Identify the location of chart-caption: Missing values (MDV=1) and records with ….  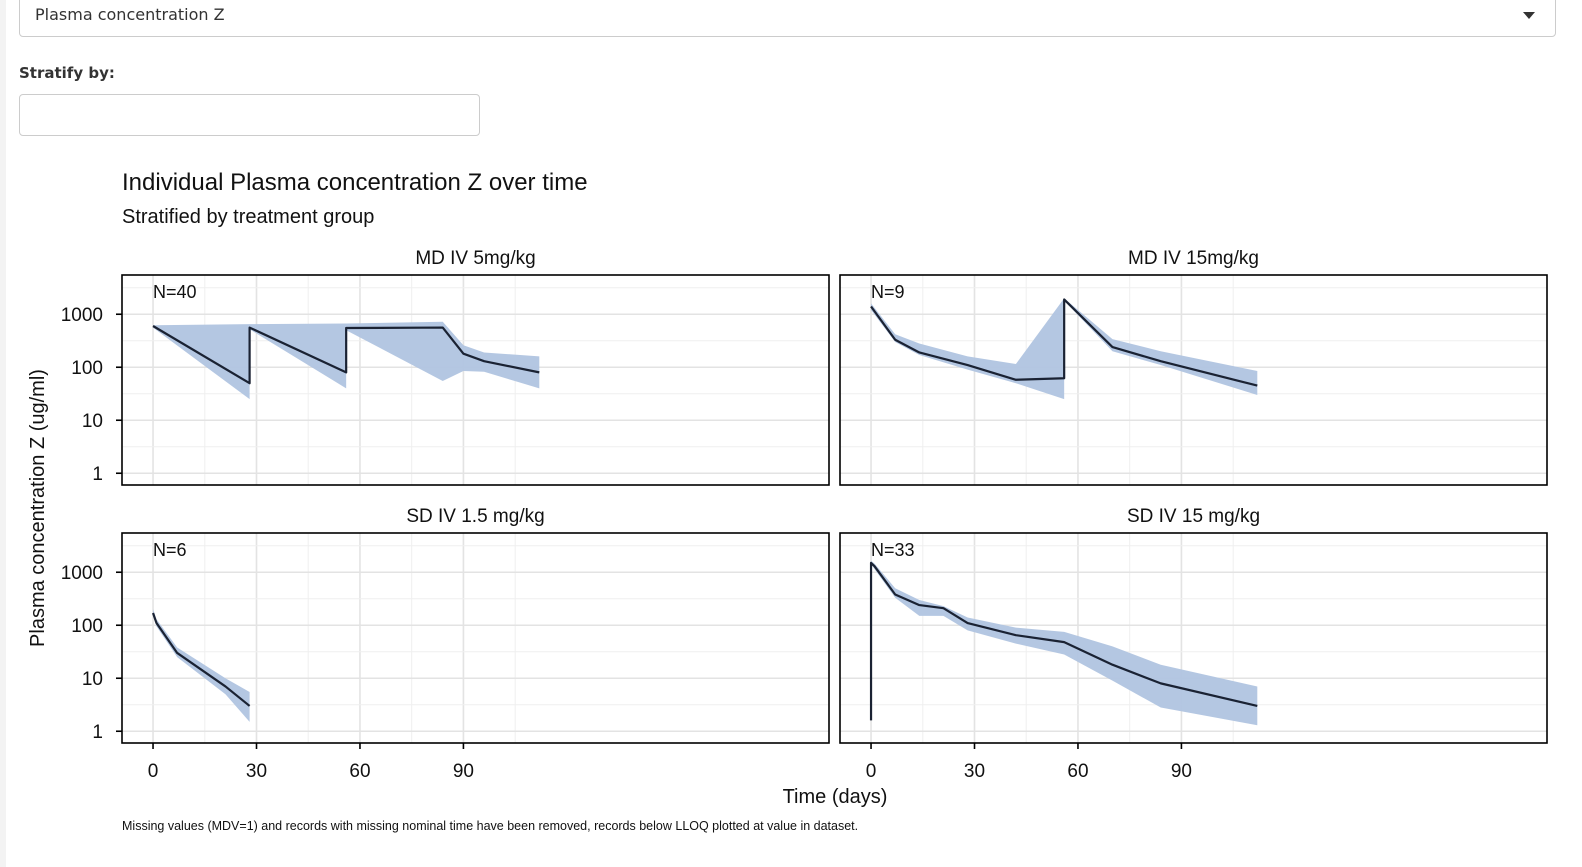
(490, 826).